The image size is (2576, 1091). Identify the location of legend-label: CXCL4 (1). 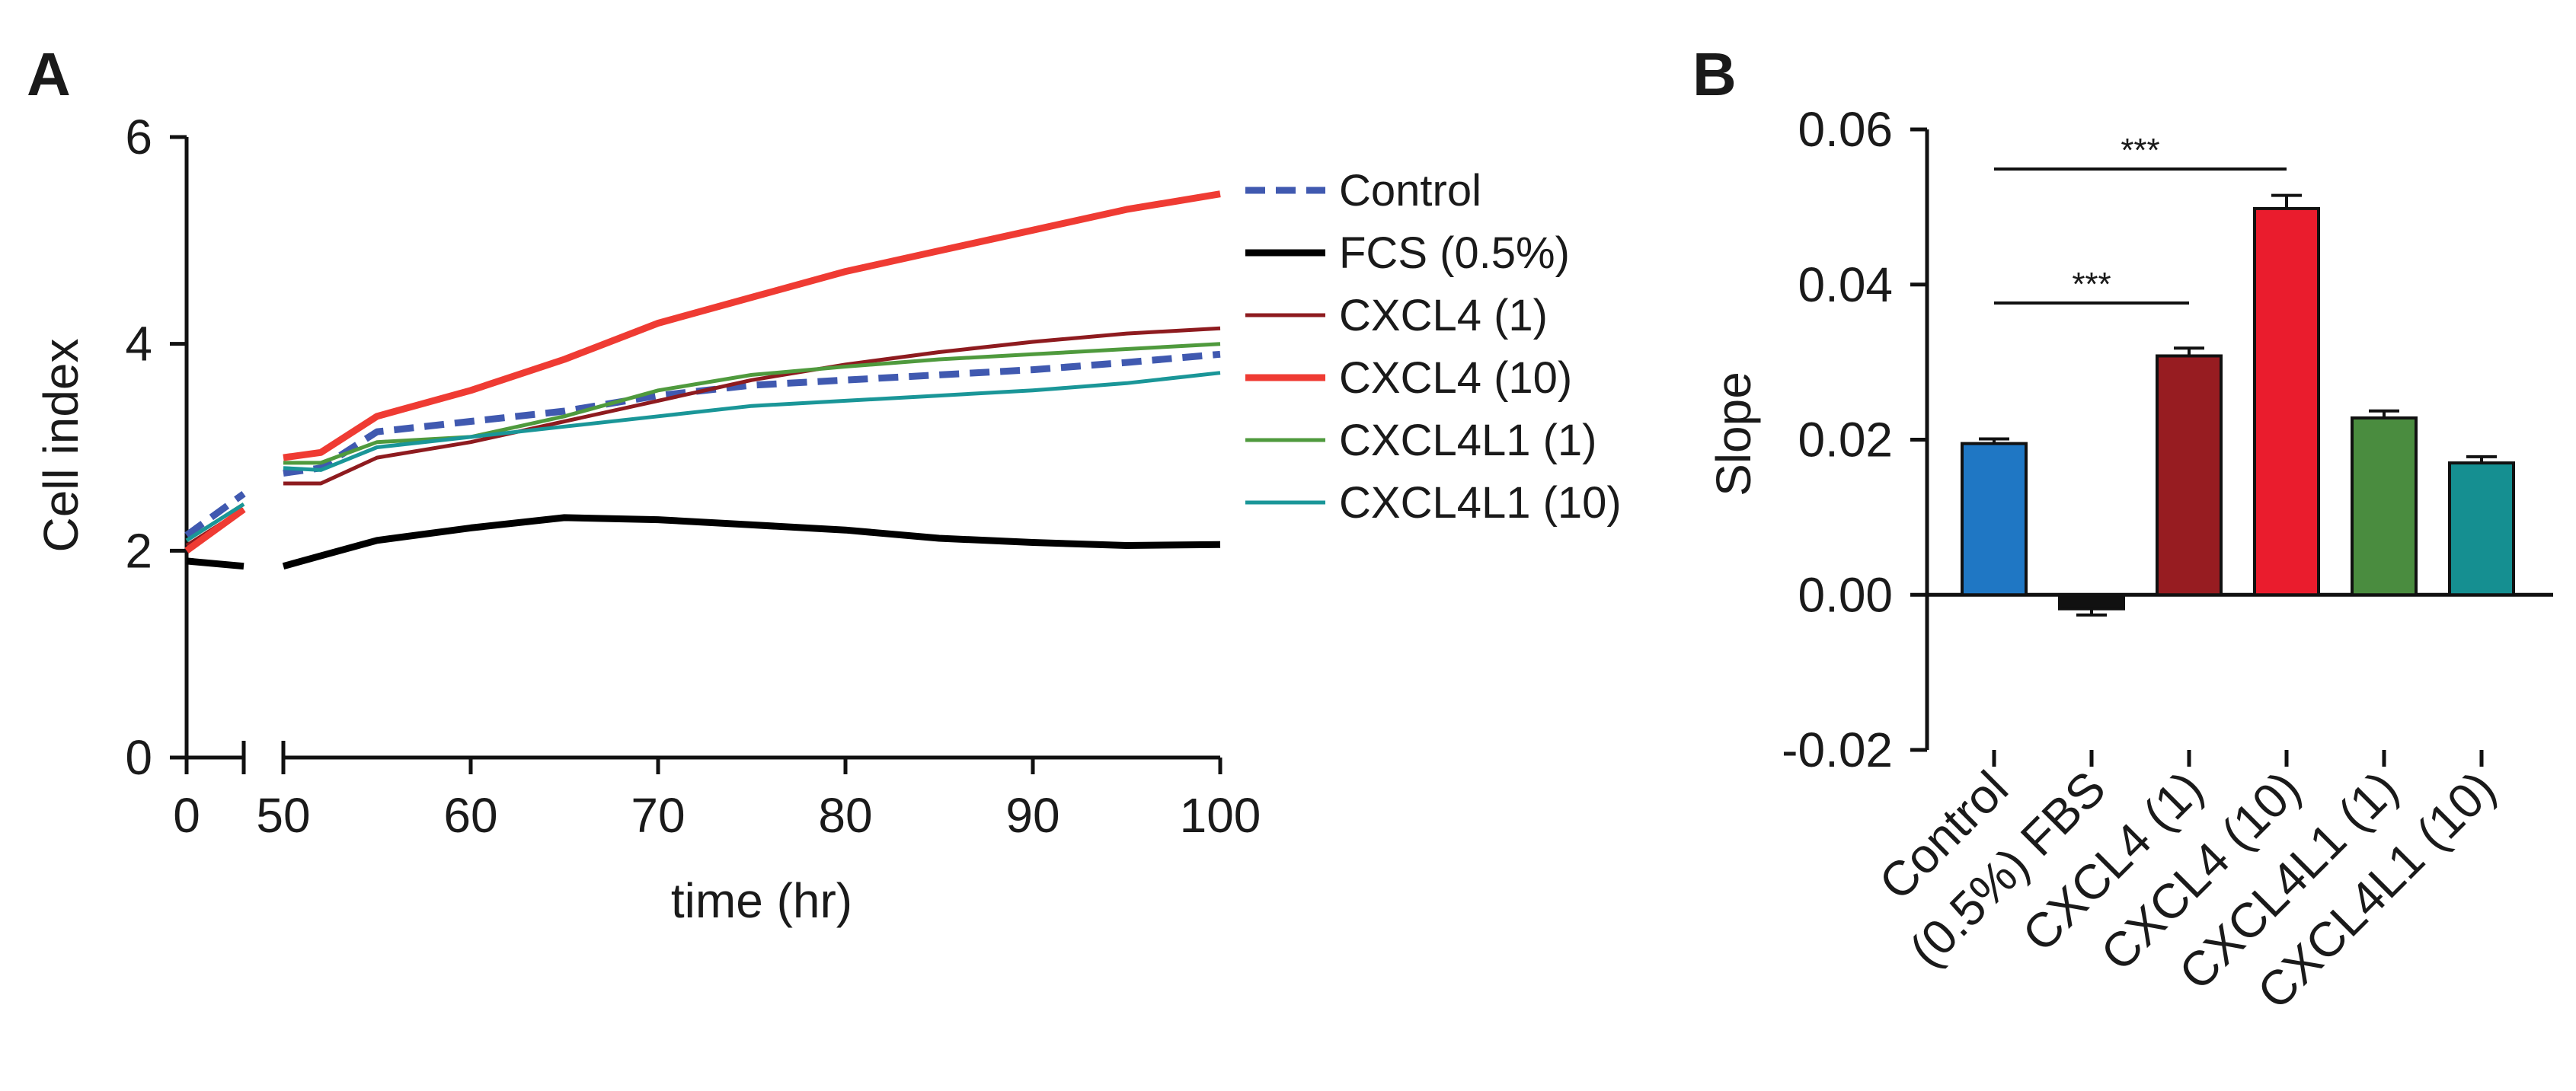
(1444, 315).